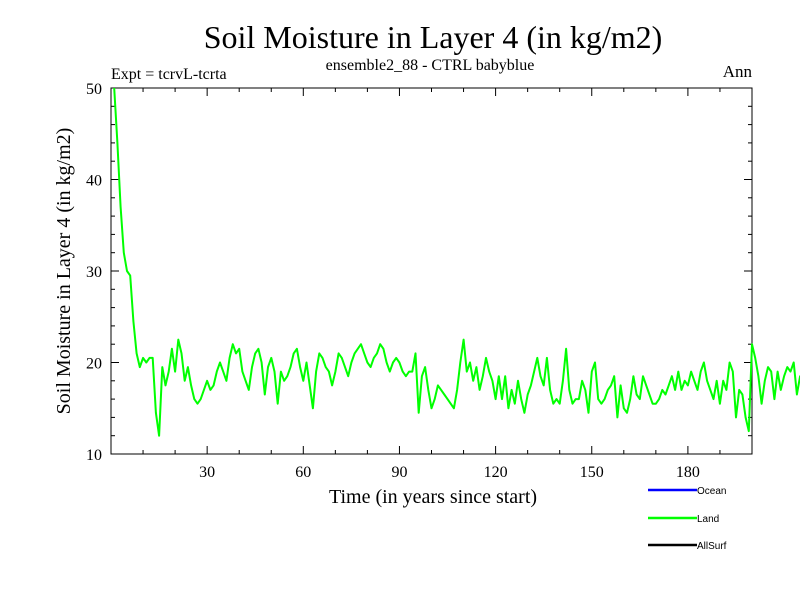 The width and height of the screenshot is (800, 600). I want to click on y-tick-label: 30, so click(94, 272).